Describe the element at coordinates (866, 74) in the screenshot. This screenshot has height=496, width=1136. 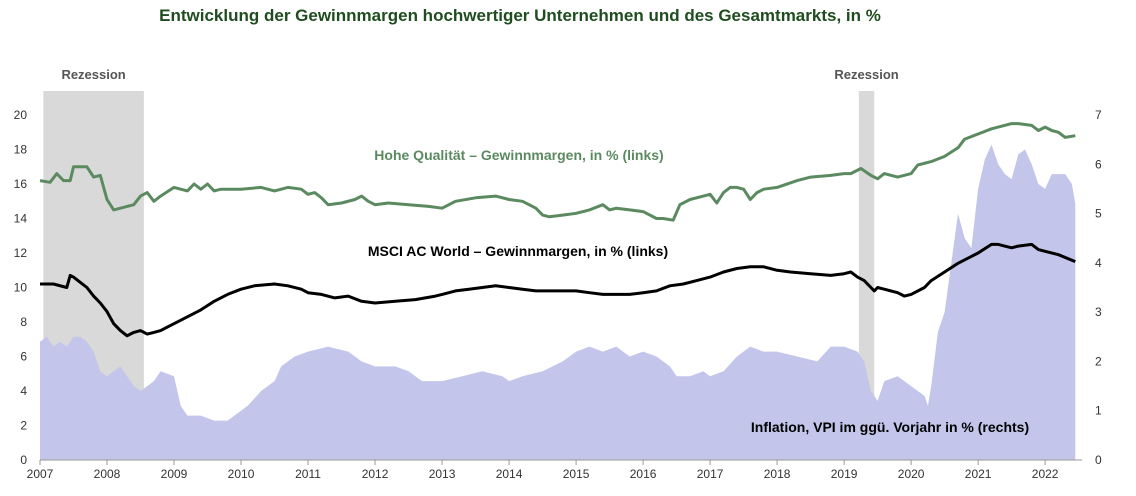
I see `recession-label-2: Rezession` at that location.